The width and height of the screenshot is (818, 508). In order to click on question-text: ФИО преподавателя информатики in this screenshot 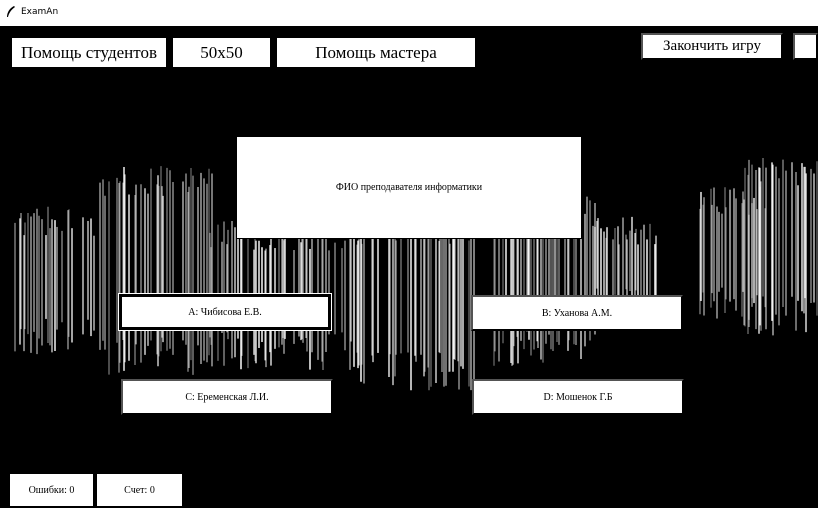, I will do `click(409, 187)`.